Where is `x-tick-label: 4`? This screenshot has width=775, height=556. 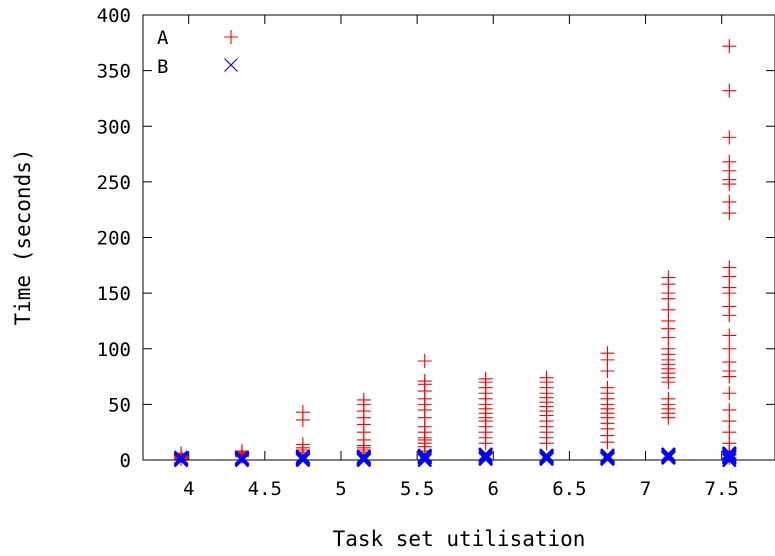
x-tick-label: 4 is located at coordinates (188, 489).